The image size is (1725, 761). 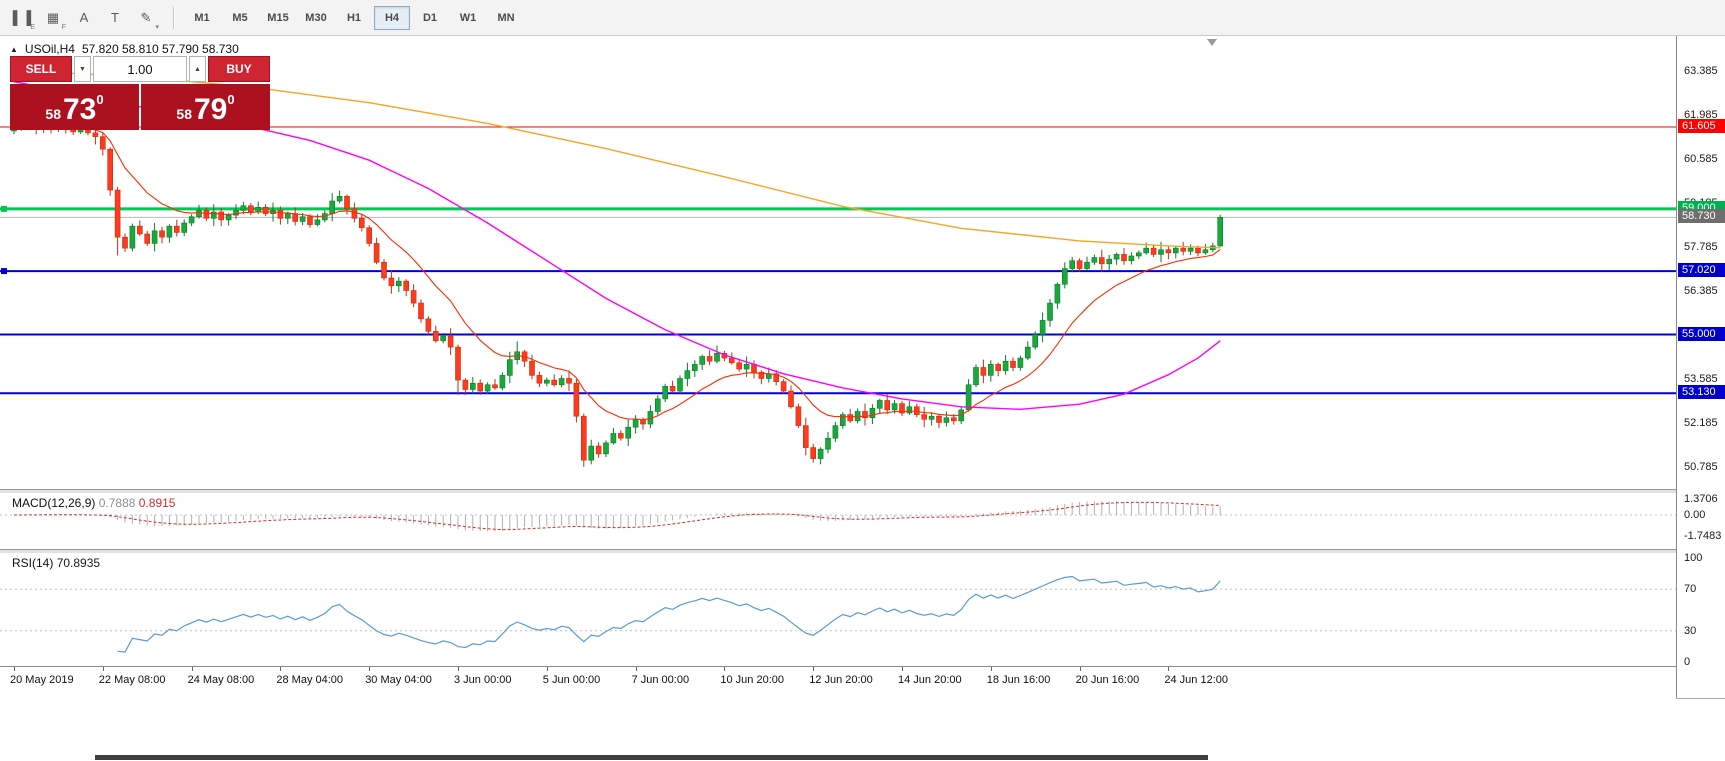 I want to click on tab-timeframe-d1: D1, so click(x=430, y=17).